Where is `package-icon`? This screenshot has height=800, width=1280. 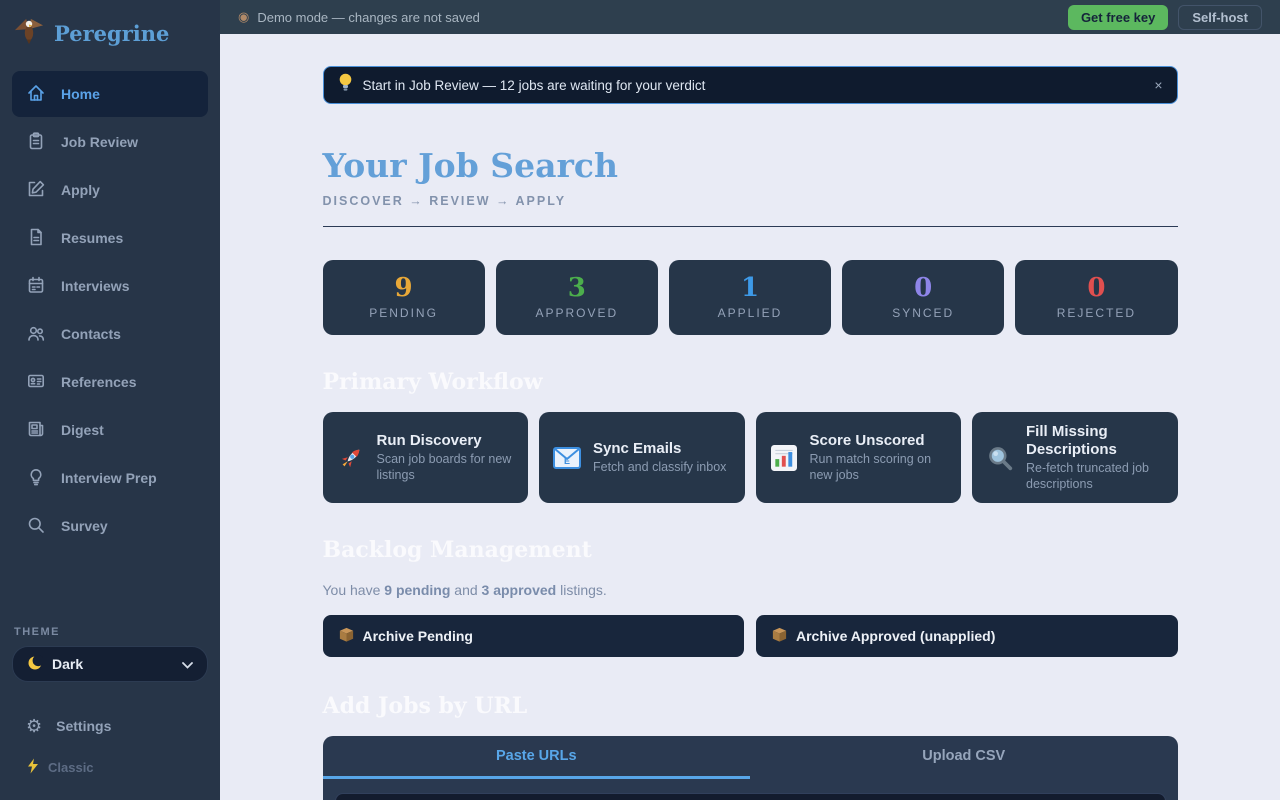 package-icon is located at coordinates (346, 636).